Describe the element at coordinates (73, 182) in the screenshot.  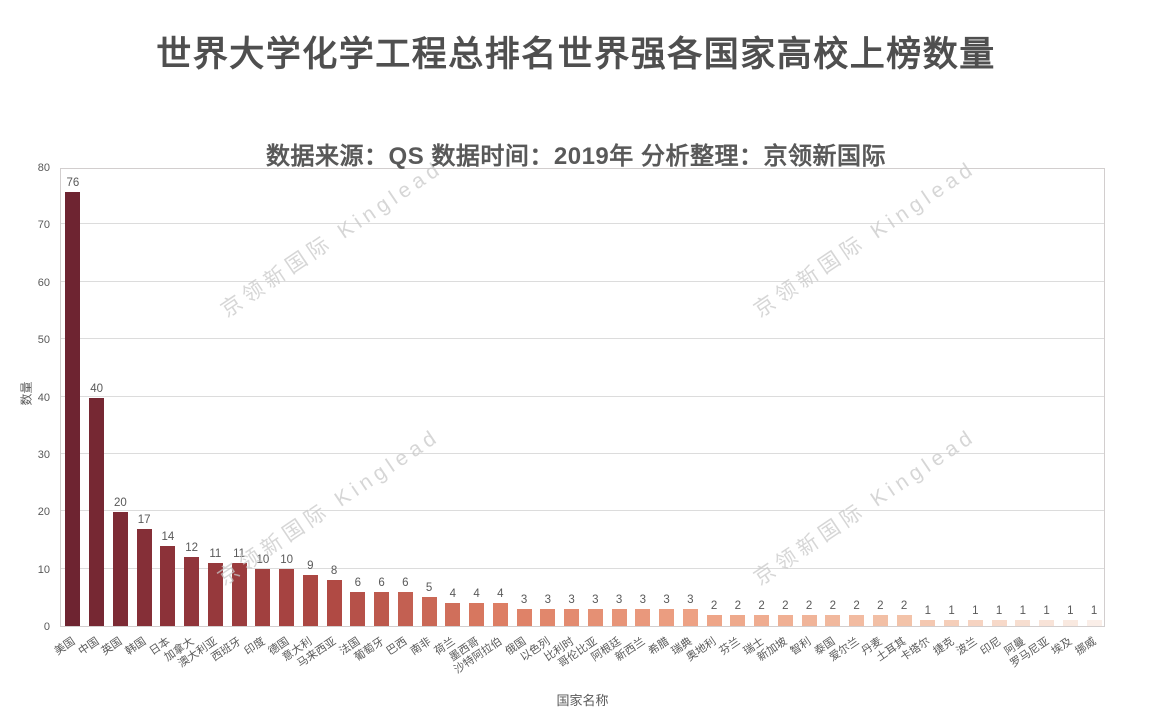
I see `bar-value-label: 76` at that location.